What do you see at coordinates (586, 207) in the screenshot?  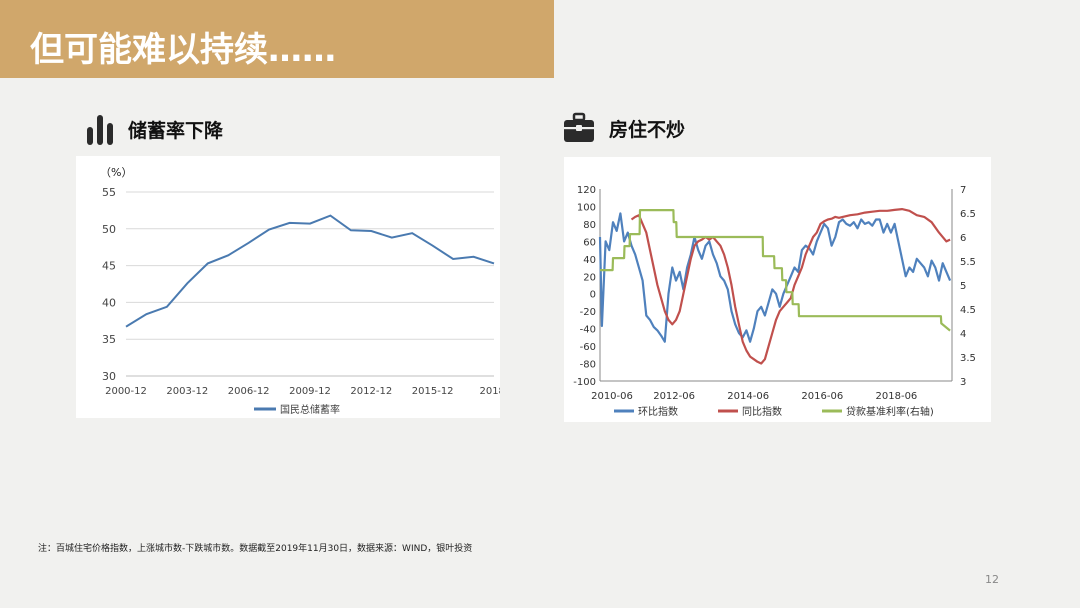 I see `y-tick-label: 100` at bounding box center [586, 207].